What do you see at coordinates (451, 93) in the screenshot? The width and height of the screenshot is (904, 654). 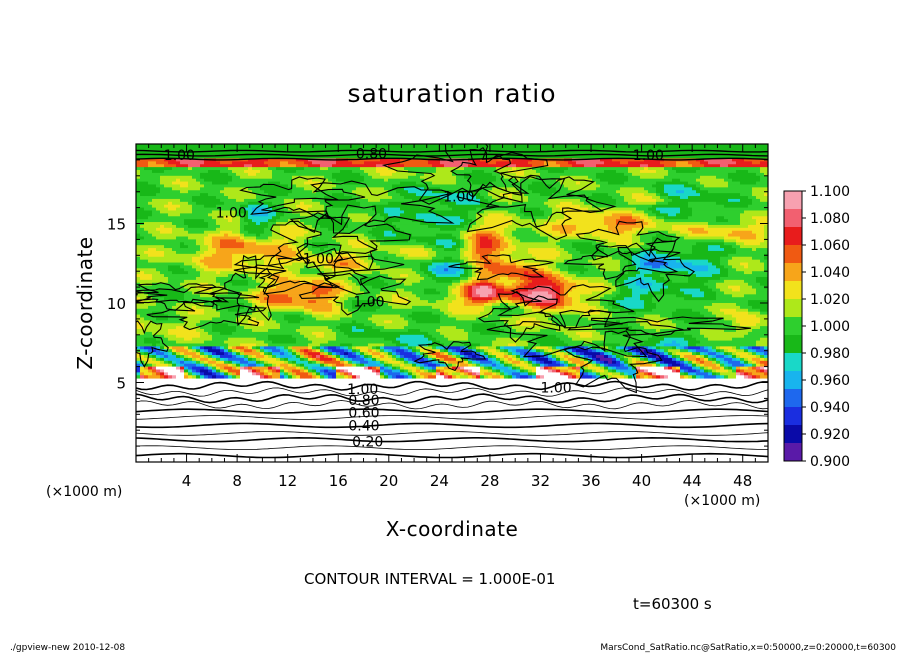 I see `chart-title: saturation ratio` at bounding box center [451, 93].